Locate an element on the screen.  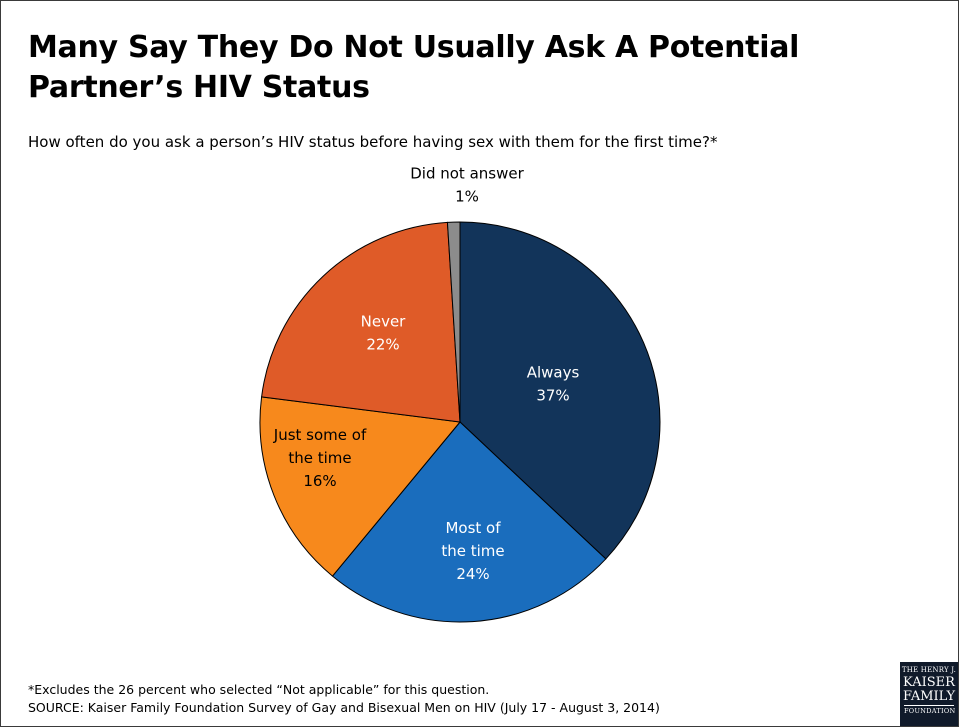
slice-category-label: Just some of is located at coordinates (320, 435).